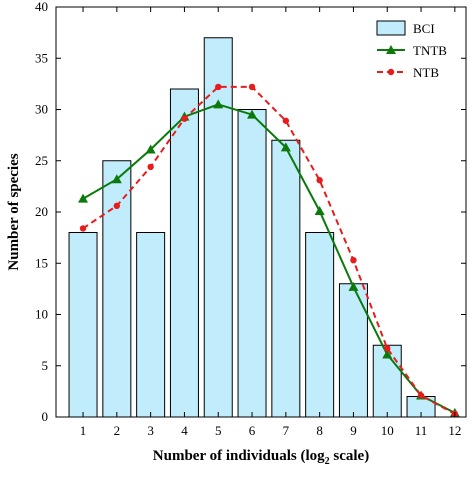  I want to click on y-tick-label-0: 0, so click(45, 416).